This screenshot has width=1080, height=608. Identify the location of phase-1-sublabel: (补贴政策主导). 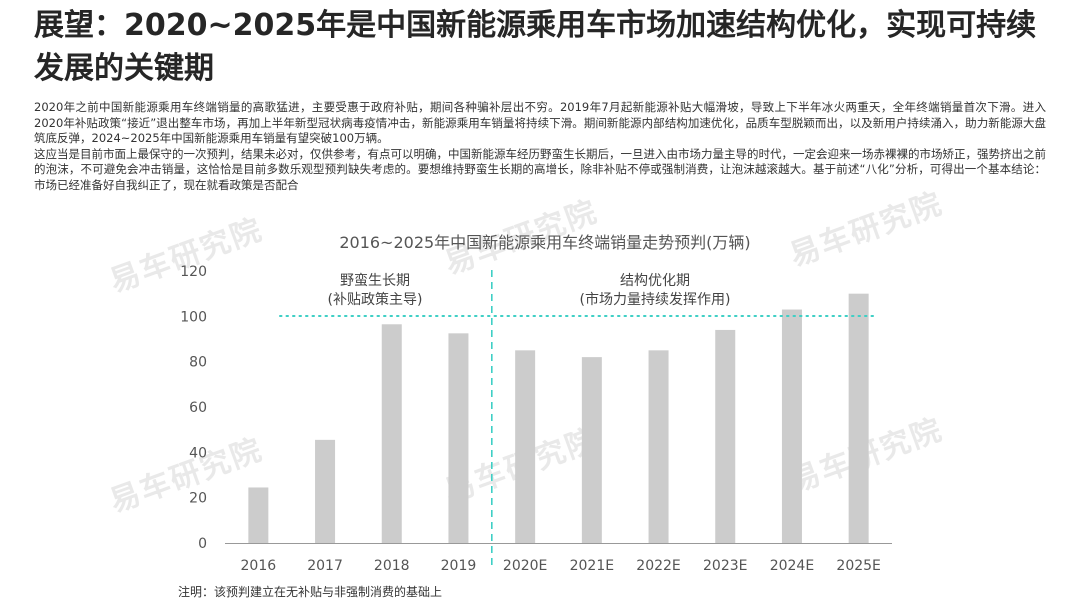
(375, 299).